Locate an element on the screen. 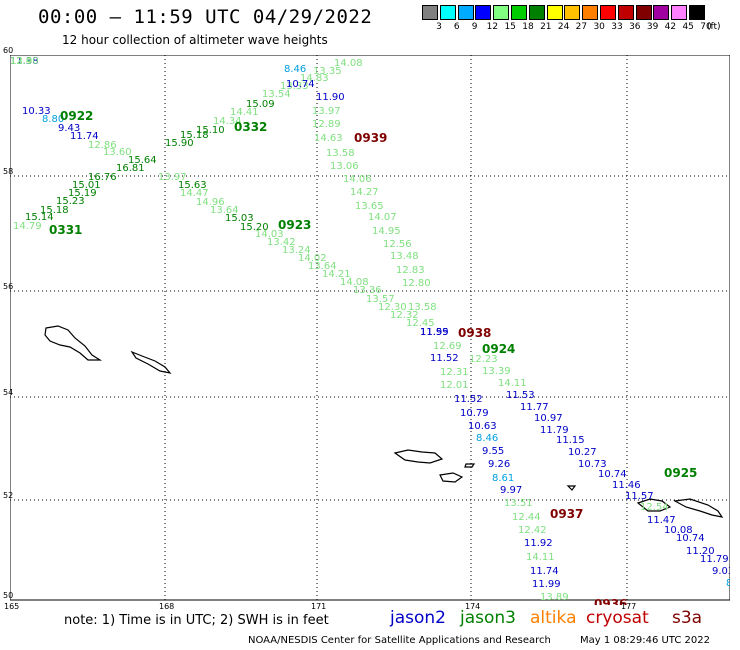 This screenshot has height=650, width=740. wave-height-value: 14.06 is located at coordinates (357, 179).